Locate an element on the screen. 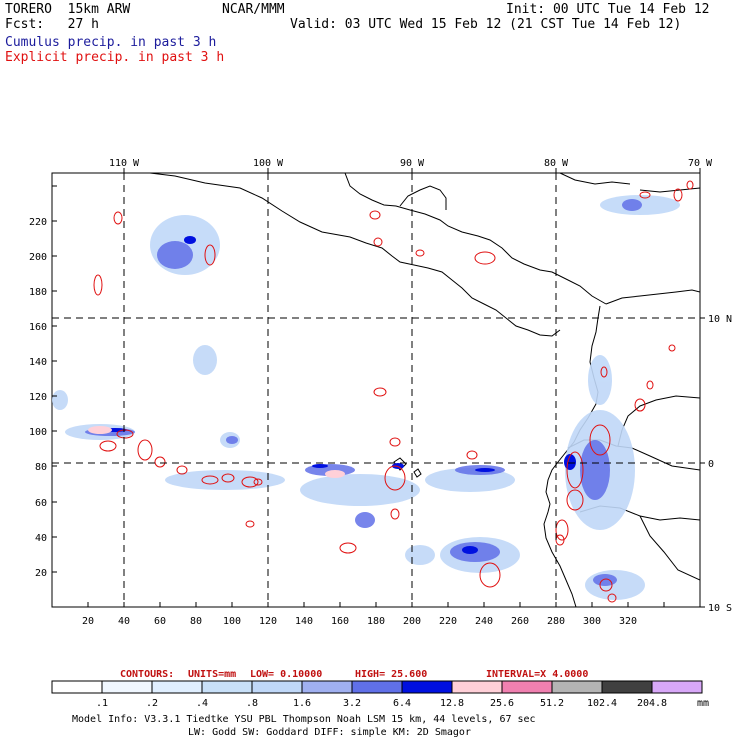 The height and width of the screenshot is (740, 740). lon-label-110w: 110 W is located at coordinates (124, 163).